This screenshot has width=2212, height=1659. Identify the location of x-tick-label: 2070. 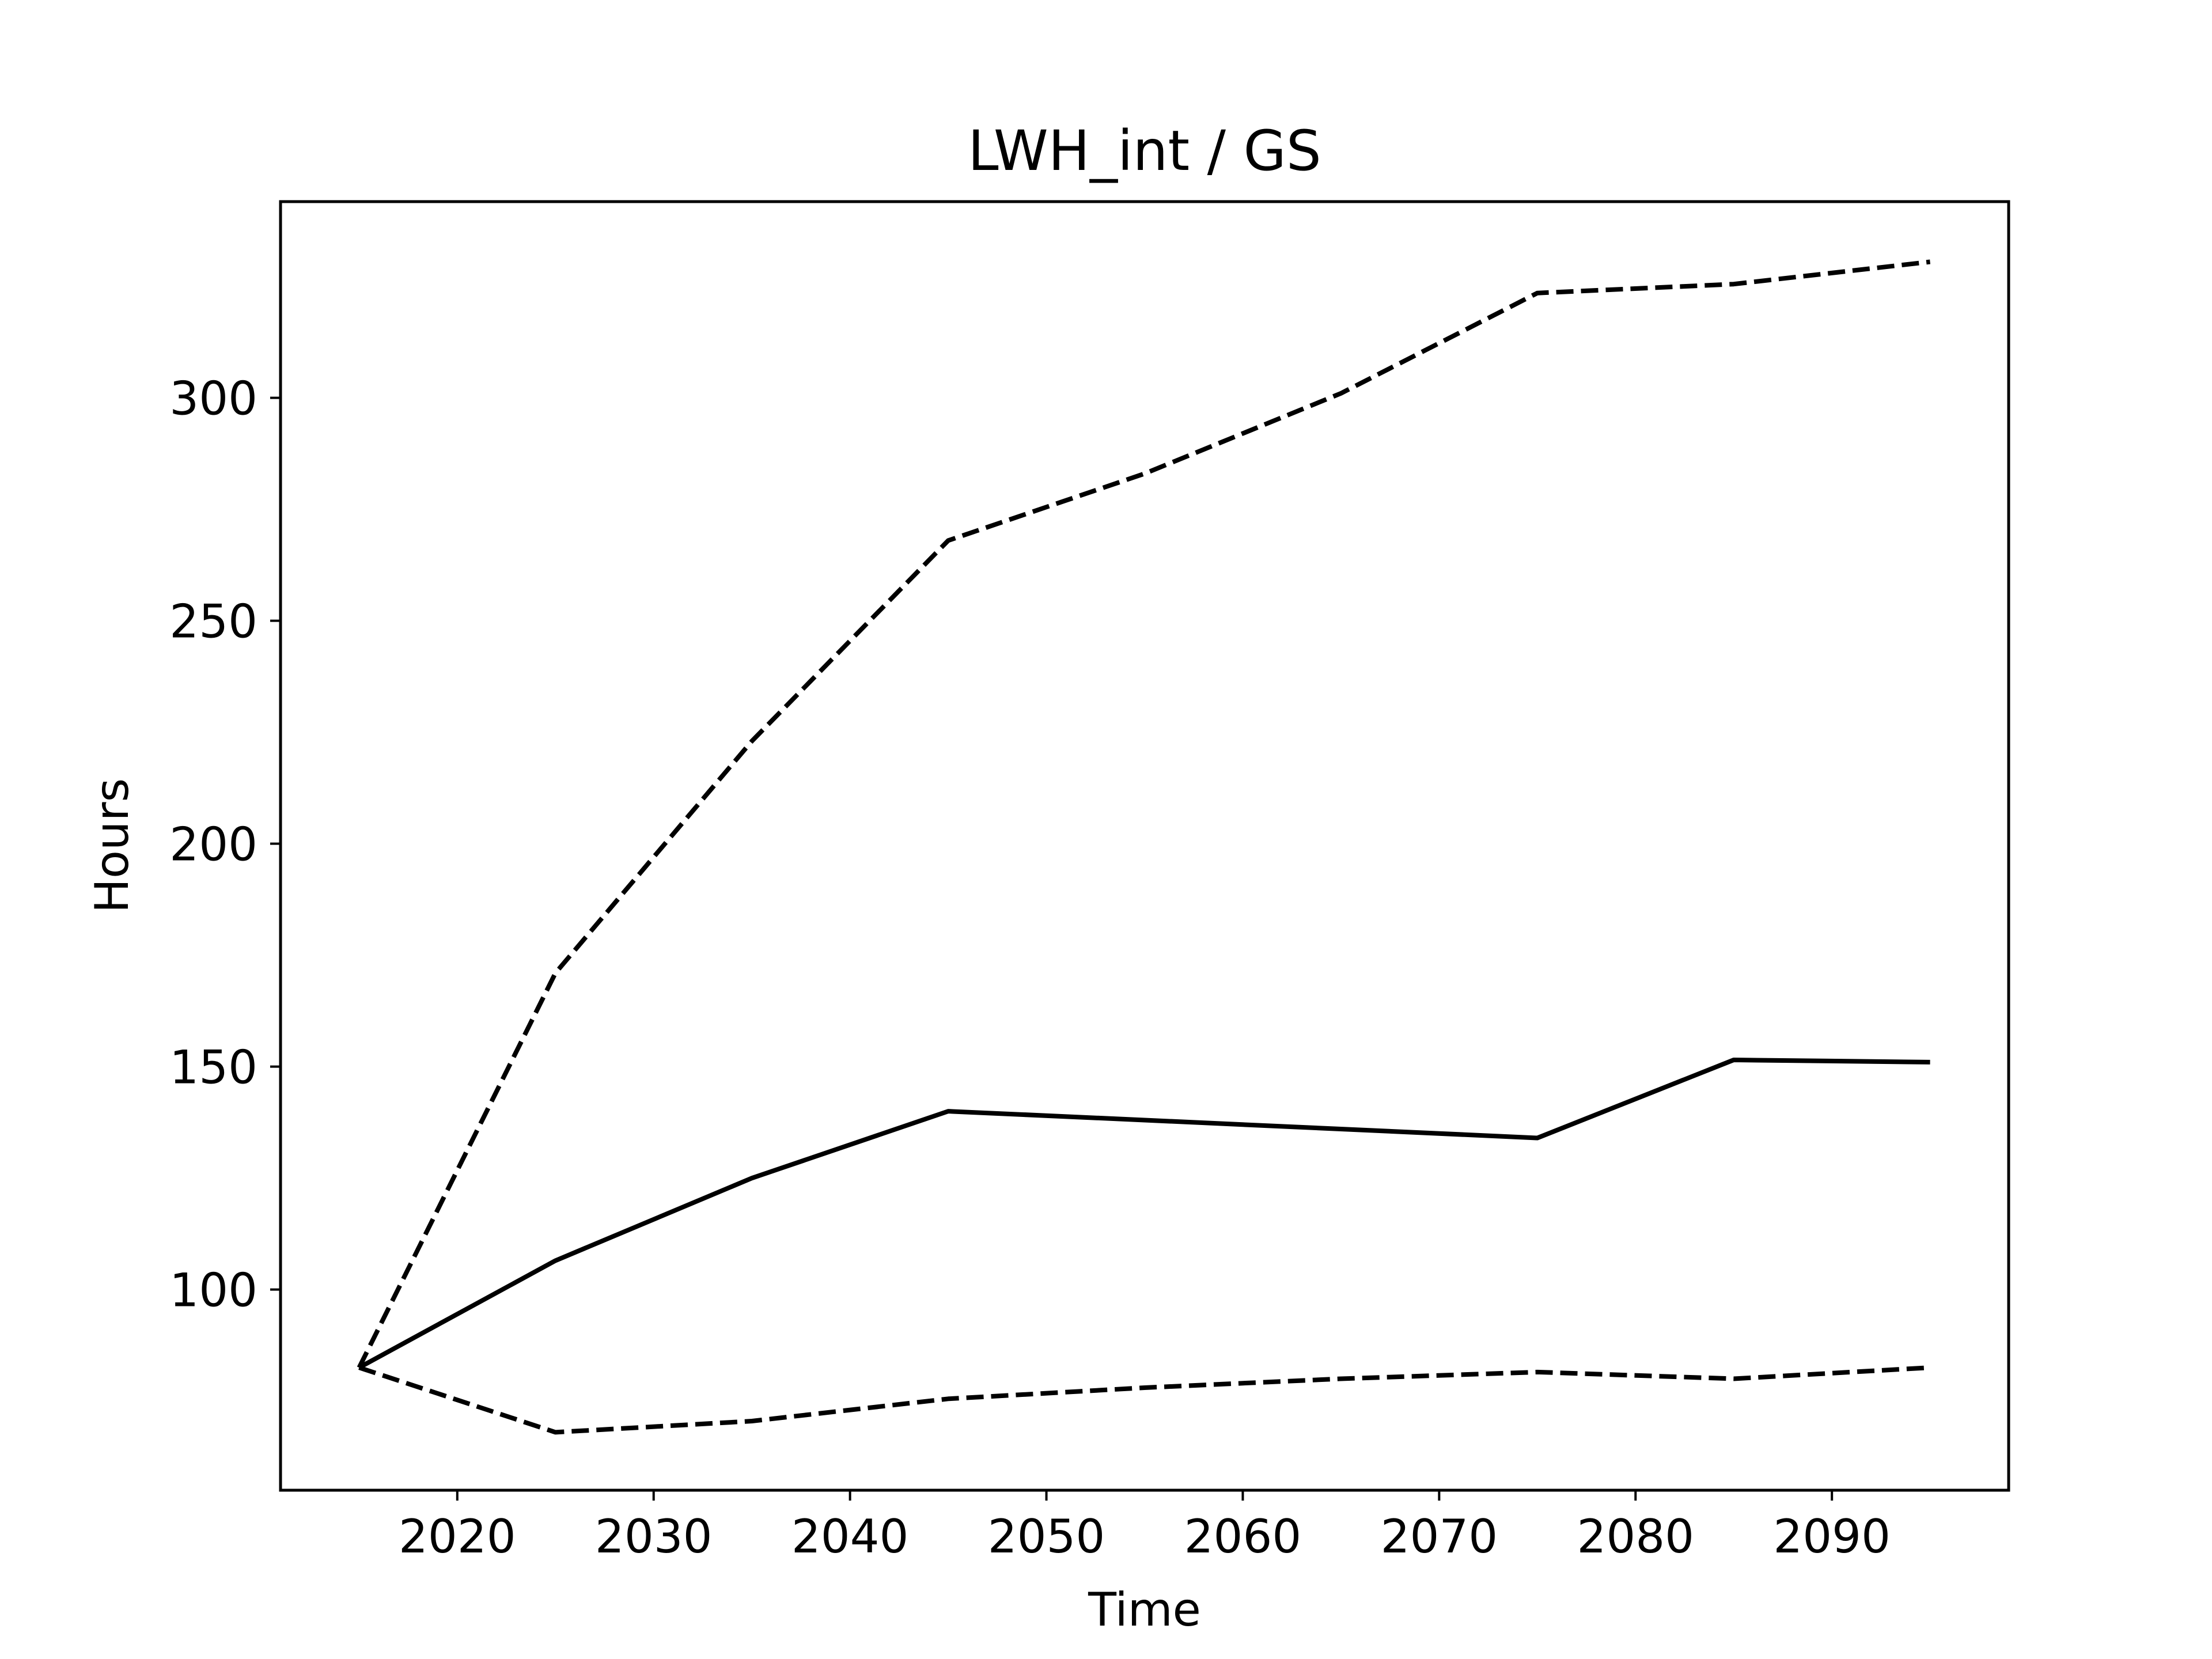
(1439, 1536).